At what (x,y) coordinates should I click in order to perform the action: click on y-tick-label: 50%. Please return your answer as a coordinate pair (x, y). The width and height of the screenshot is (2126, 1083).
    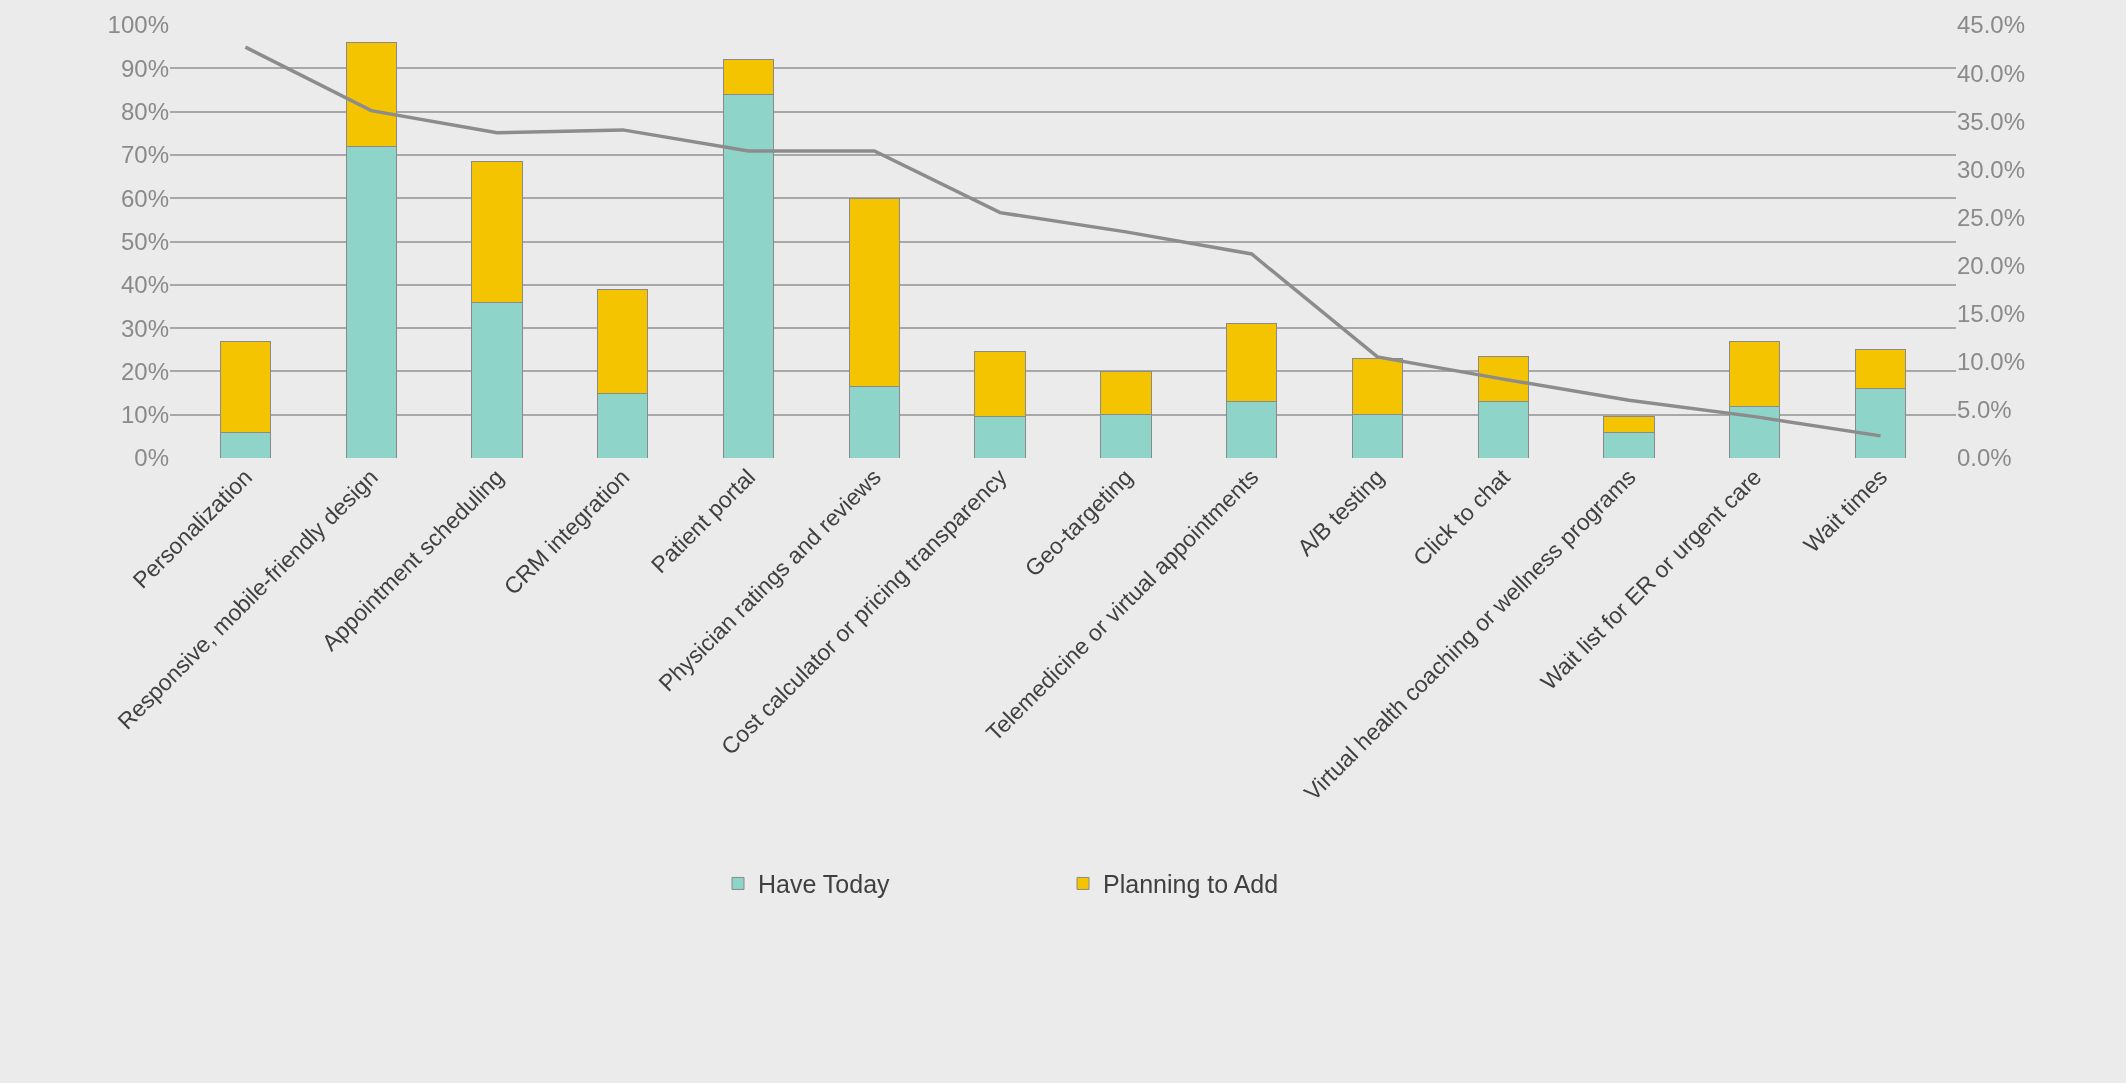
    Looking at the image, I should click on (144, 241).